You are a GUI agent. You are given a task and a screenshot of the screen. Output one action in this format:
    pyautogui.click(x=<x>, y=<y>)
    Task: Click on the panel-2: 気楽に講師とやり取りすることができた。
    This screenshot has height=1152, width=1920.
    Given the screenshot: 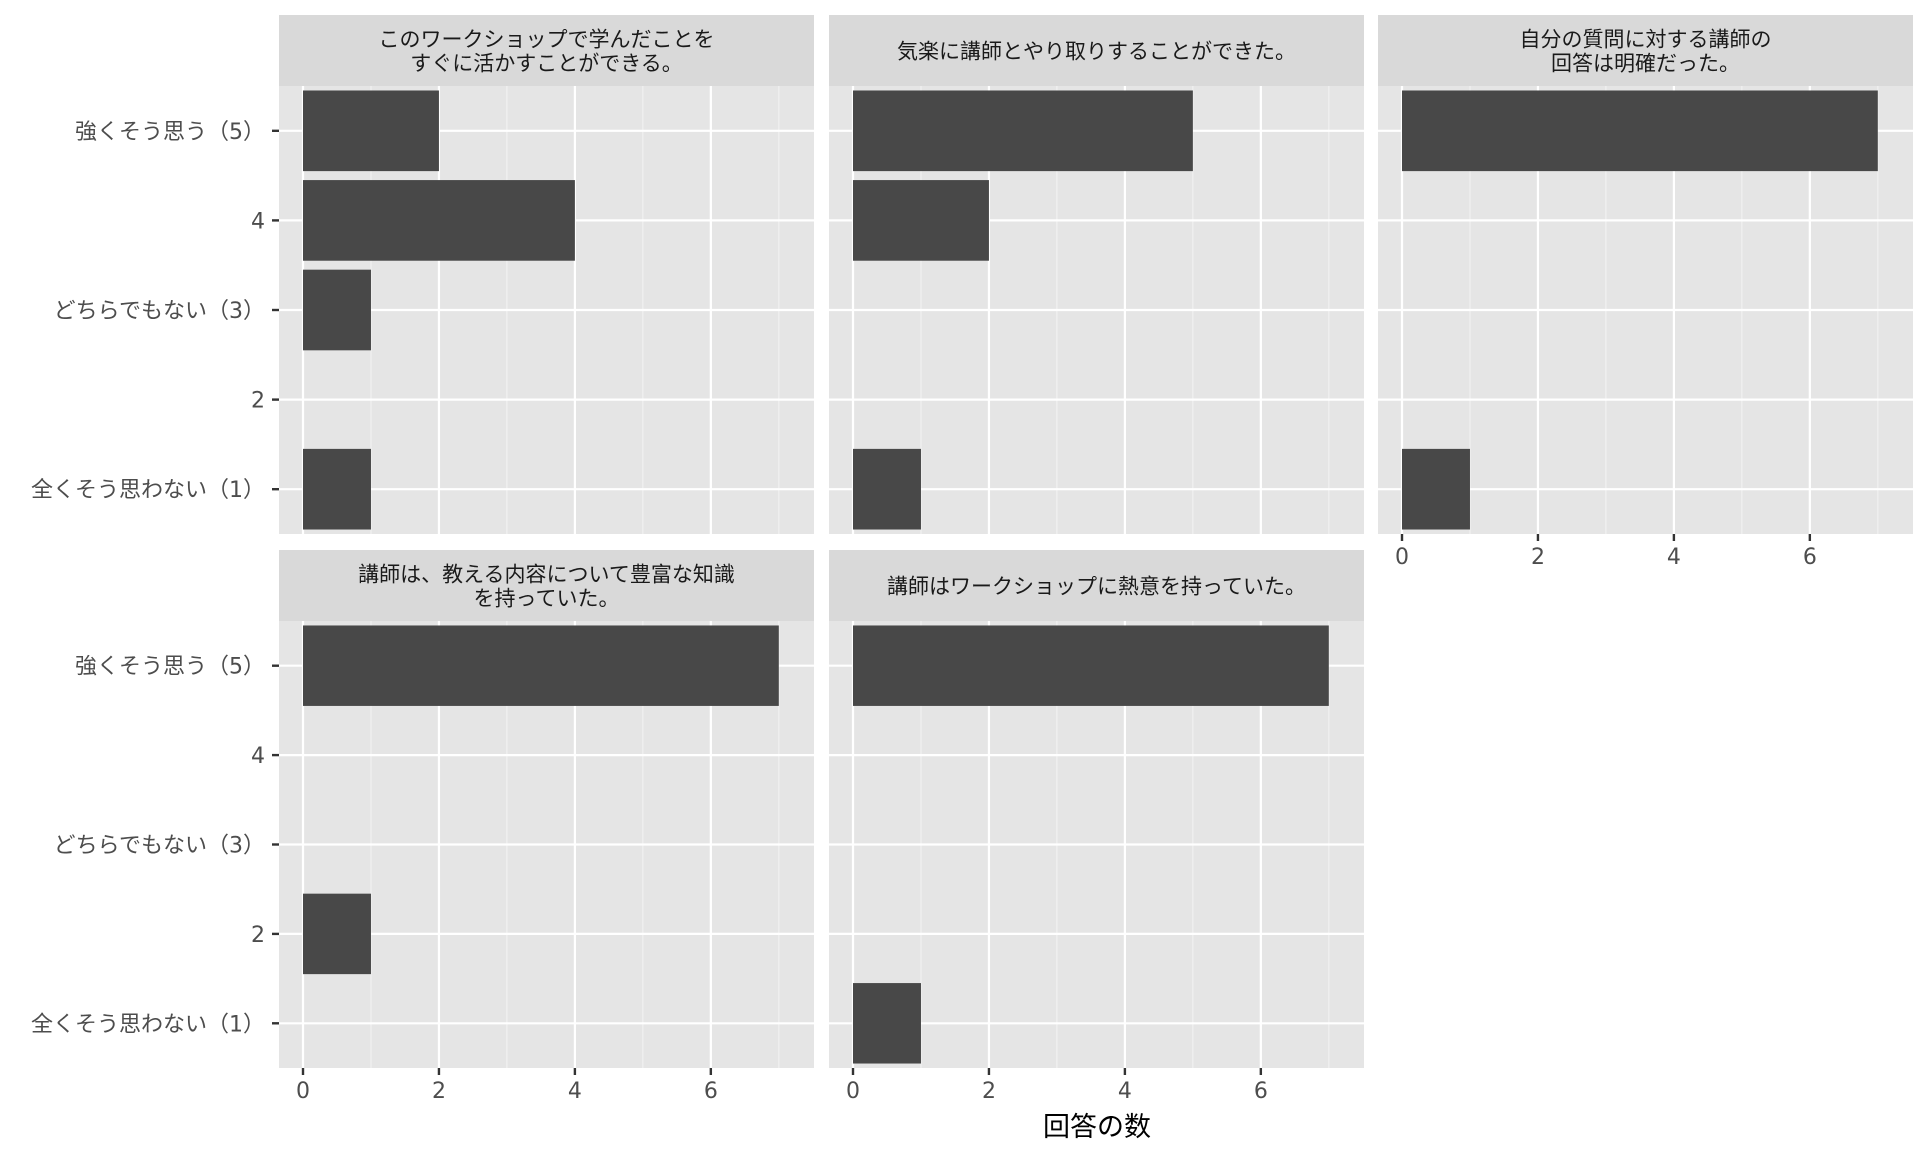 What is the action you would take?
    pyautogui.click(x=1096, y=274)
    